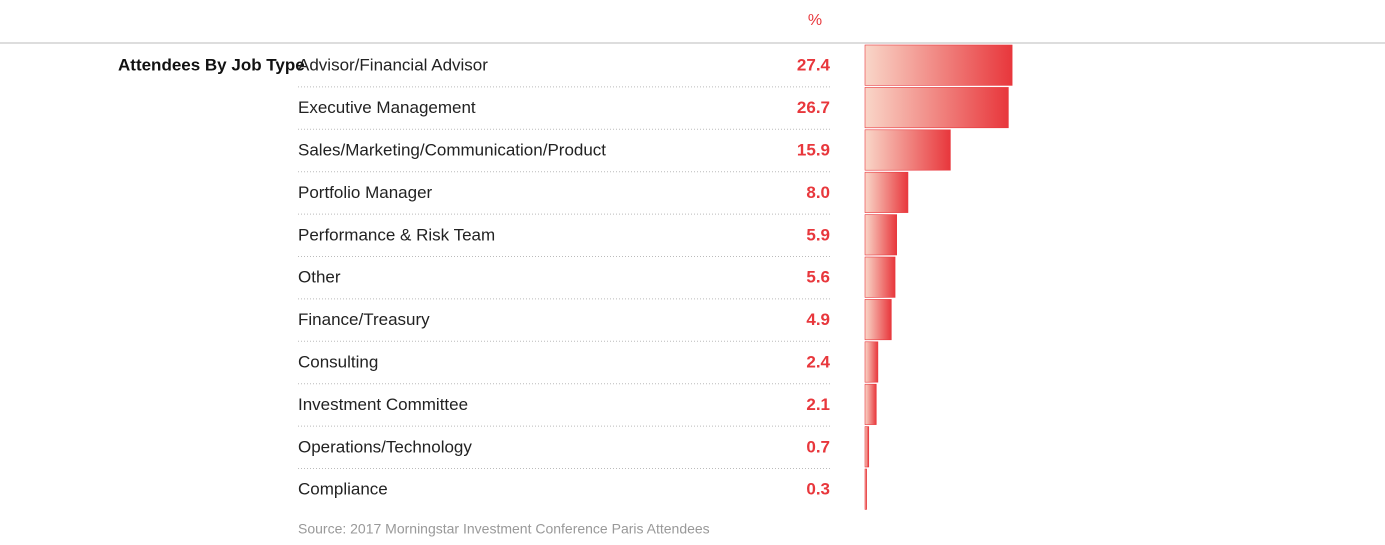  What do you see at coordinates (364, 319) in the screenshot?
I see `category-label: Finance/Treasury` at bounding box center [364, 319].